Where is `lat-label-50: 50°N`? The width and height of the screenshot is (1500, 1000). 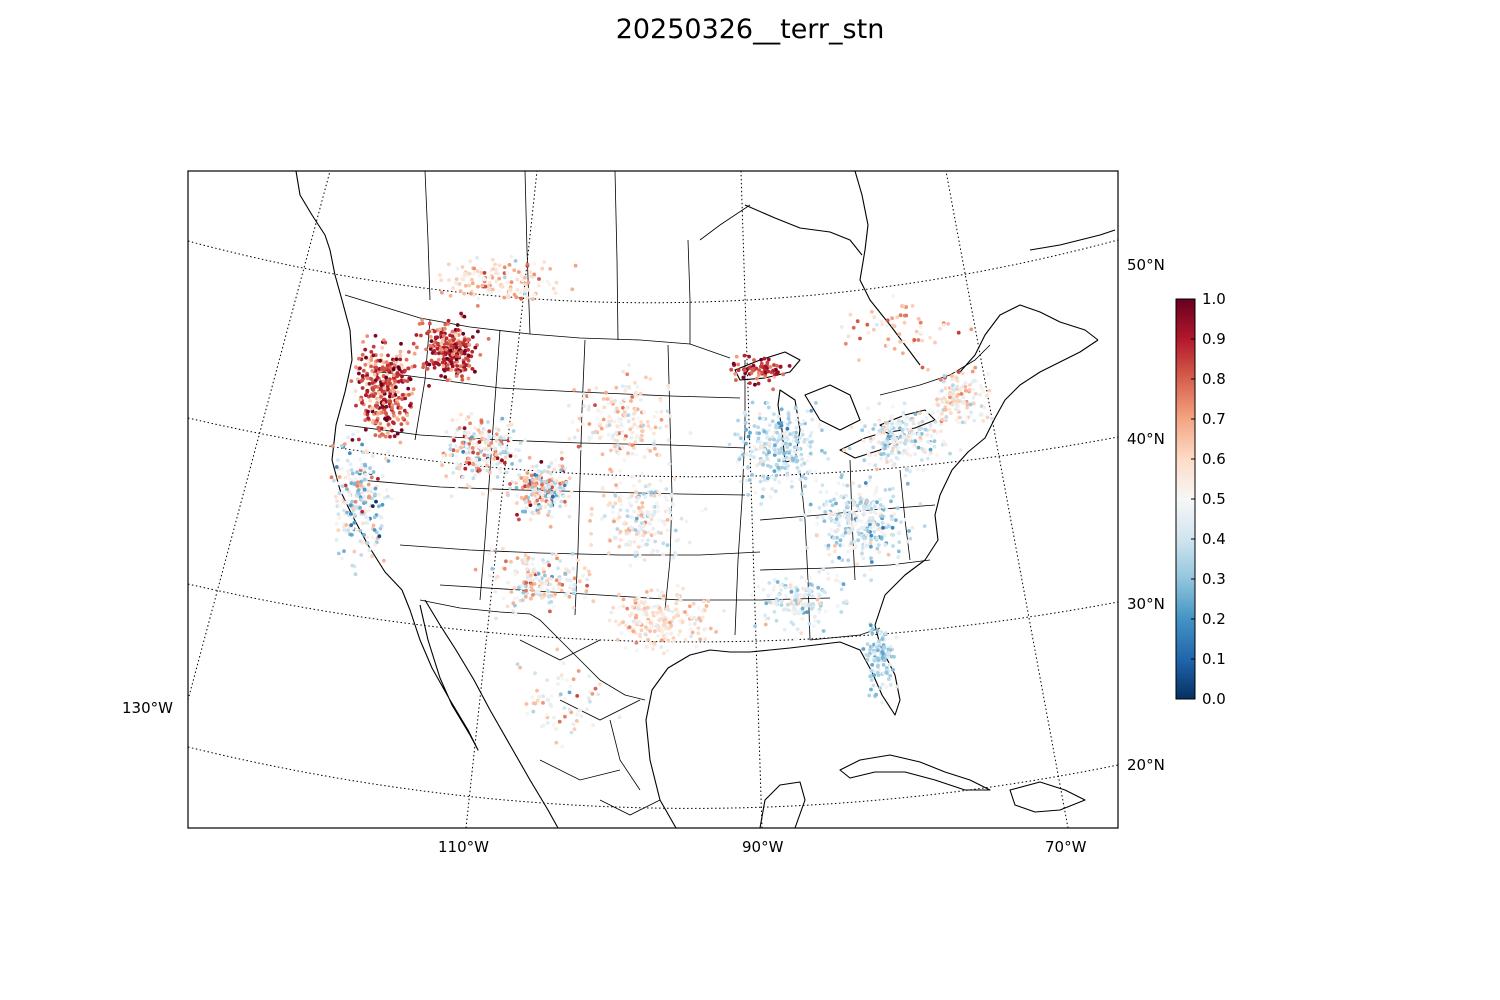 lat-label-50: 50°N is located at coordinates (1146, 265).